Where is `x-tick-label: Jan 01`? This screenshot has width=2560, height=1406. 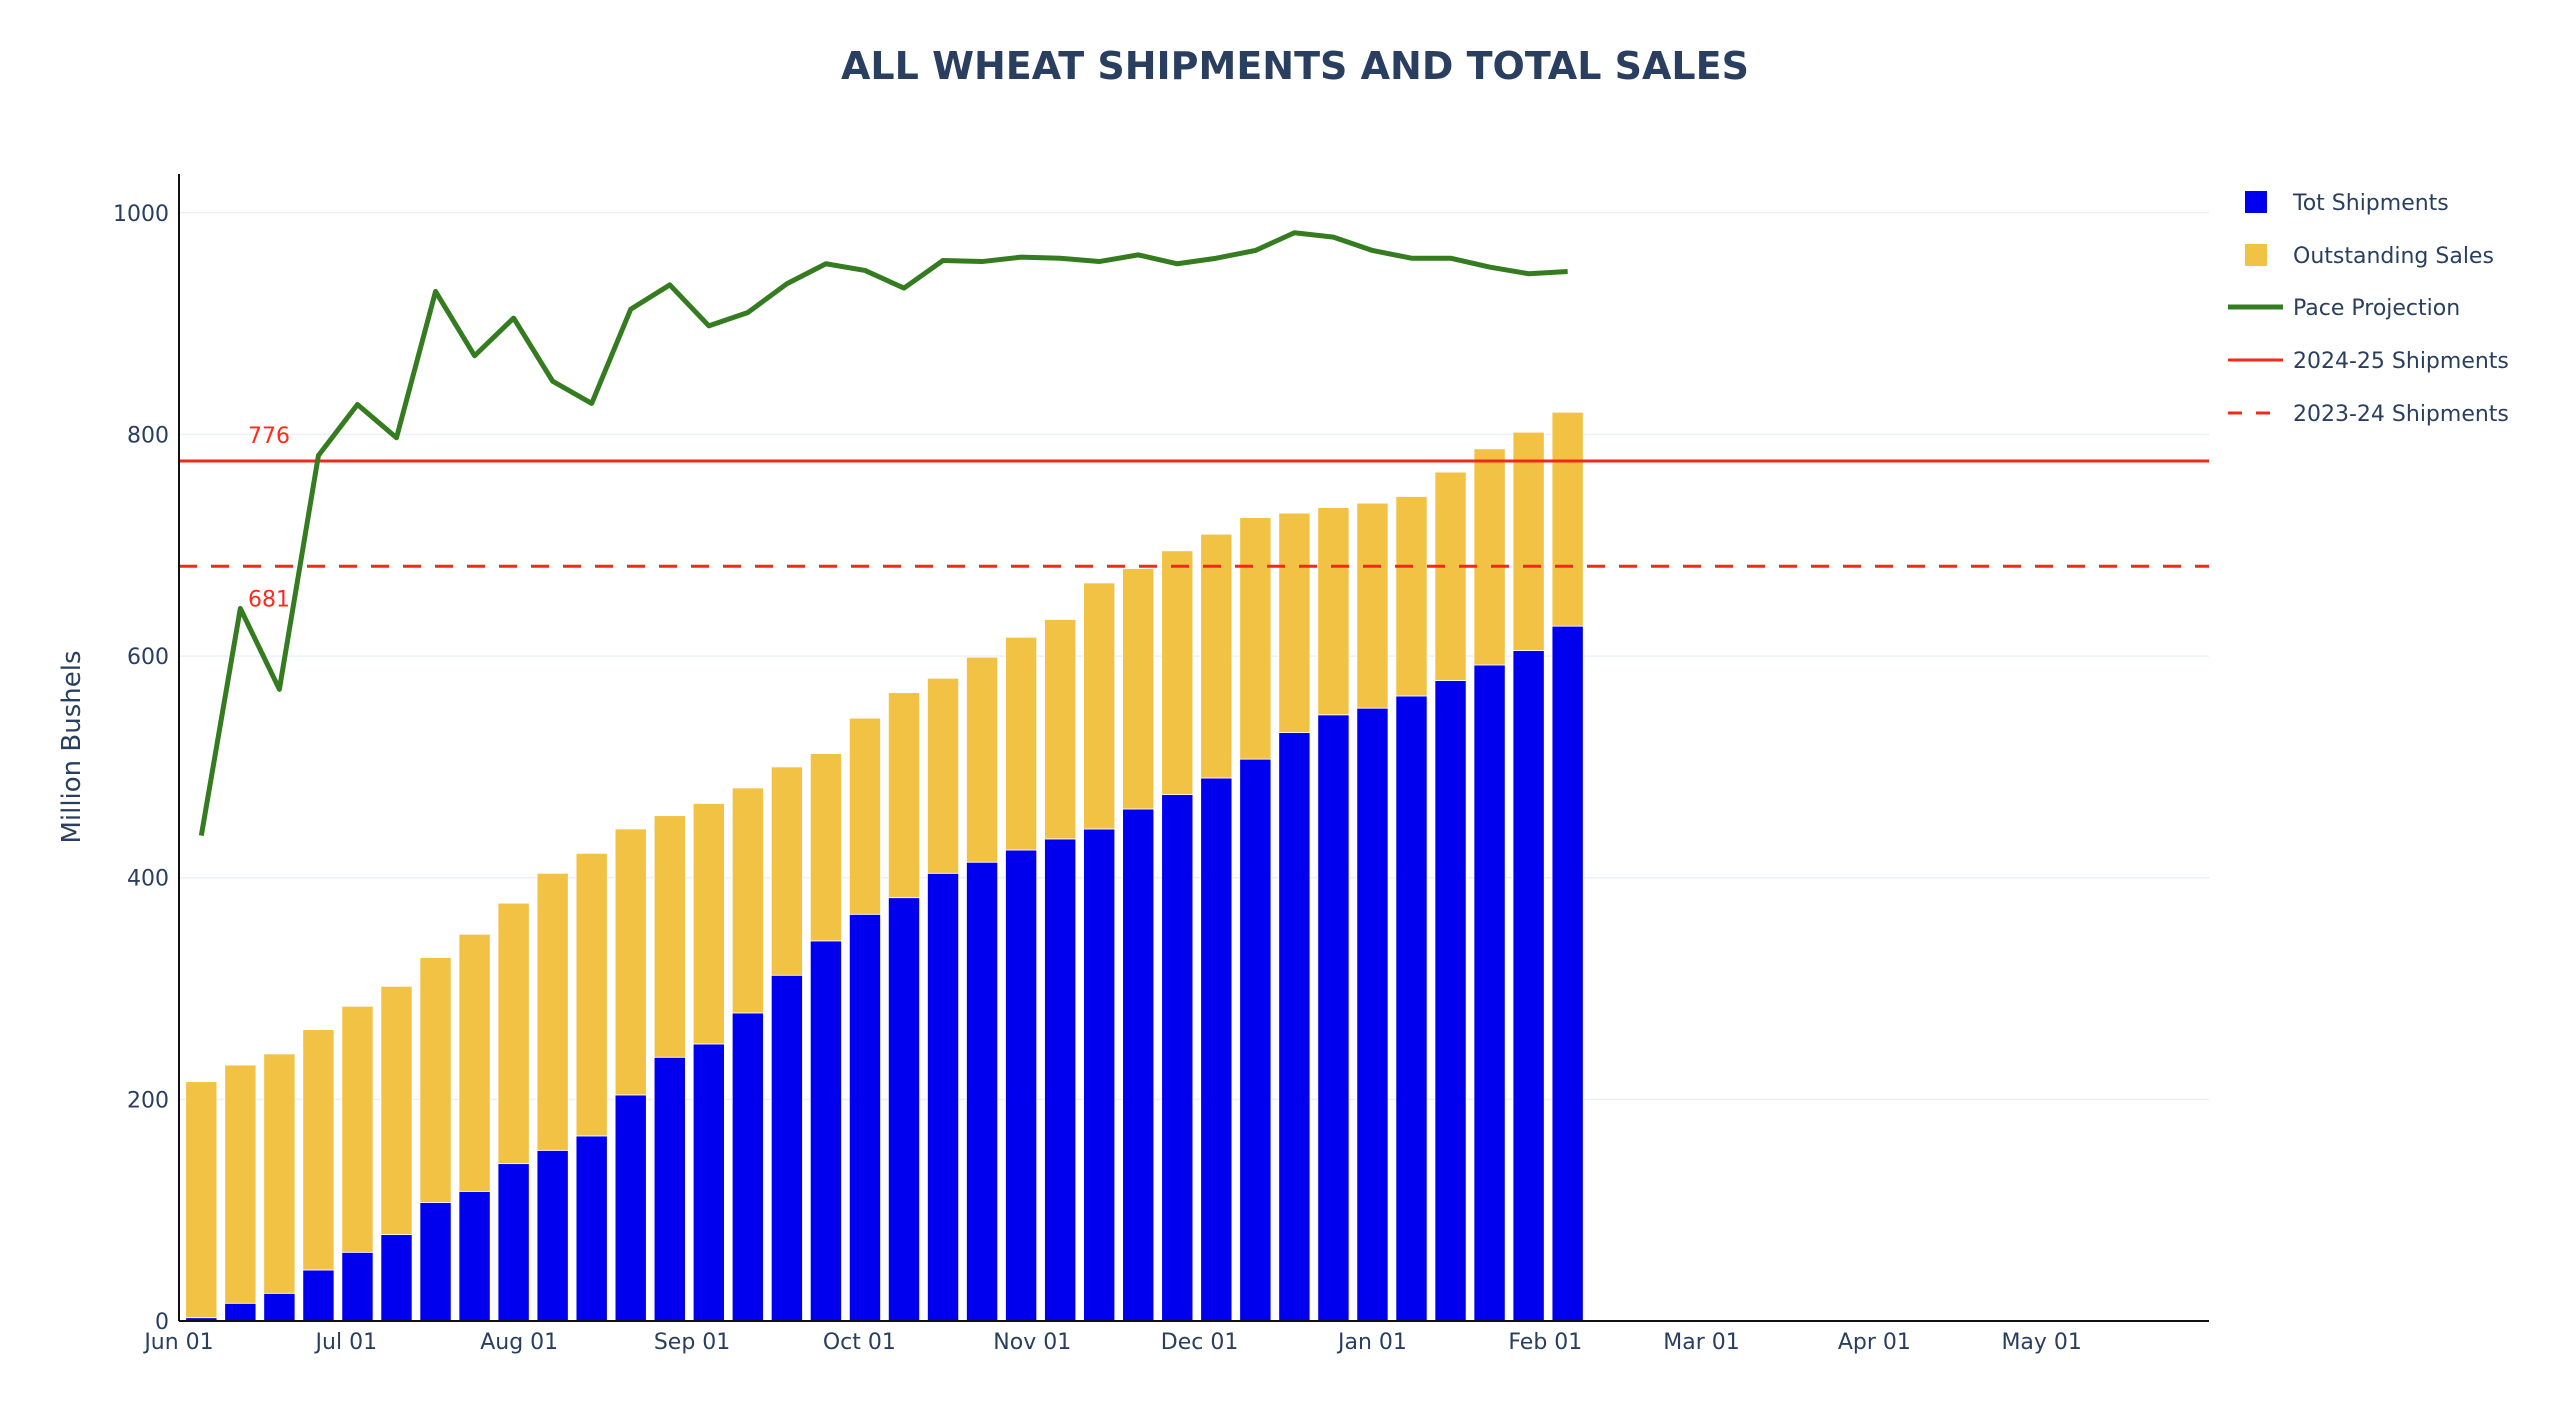
x-tick-label: Jan 01 is located at coordinates (1371, 1342).